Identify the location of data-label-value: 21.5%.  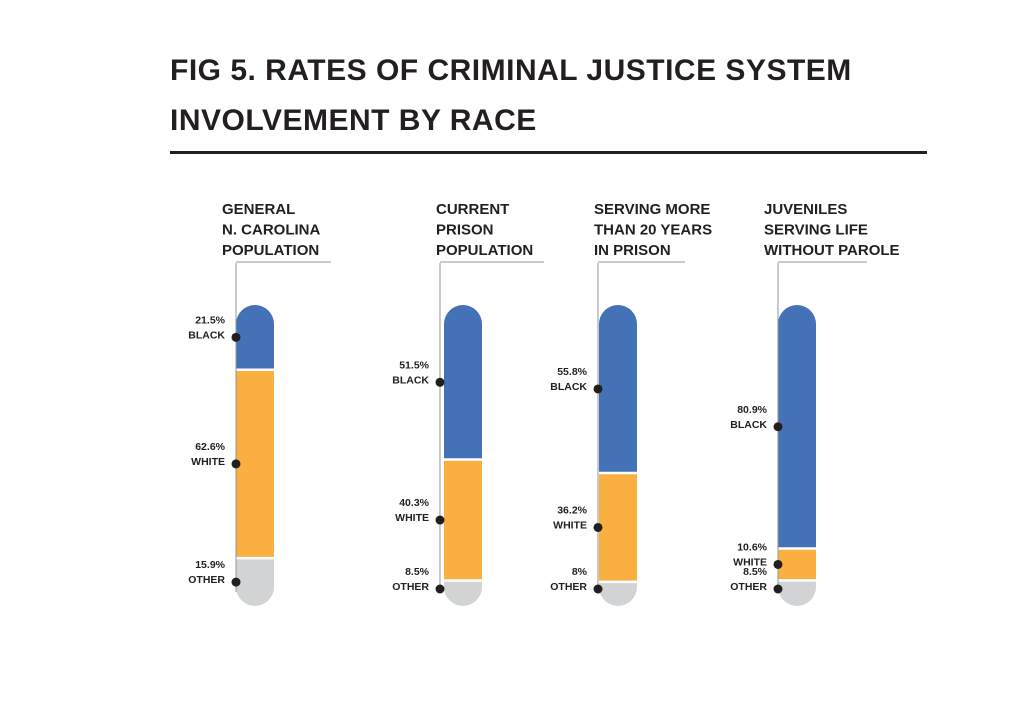
(210, 320).